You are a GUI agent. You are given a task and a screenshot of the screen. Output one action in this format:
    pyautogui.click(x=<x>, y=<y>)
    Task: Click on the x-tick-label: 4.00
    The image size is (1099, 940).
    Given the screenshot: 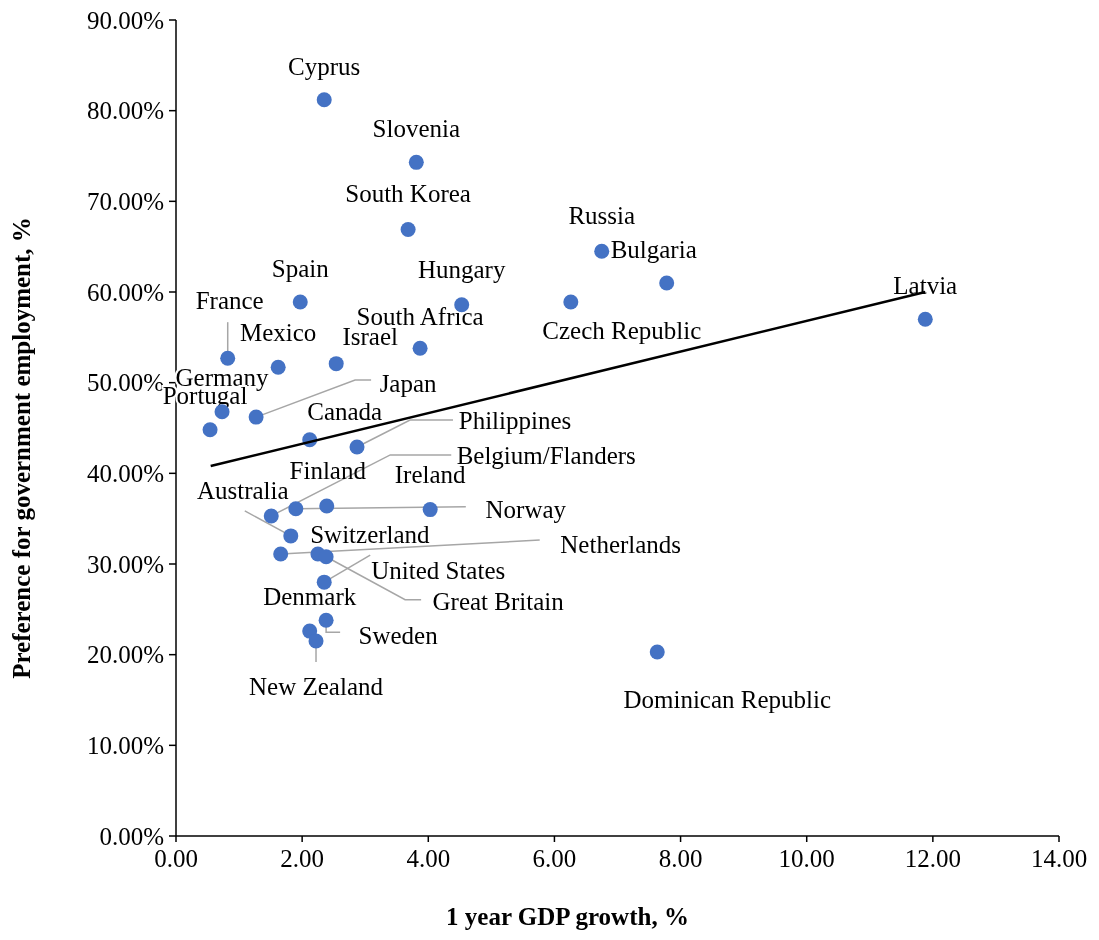 What is the action you would take?
    pyautogui.click(x=428, y=858)
    